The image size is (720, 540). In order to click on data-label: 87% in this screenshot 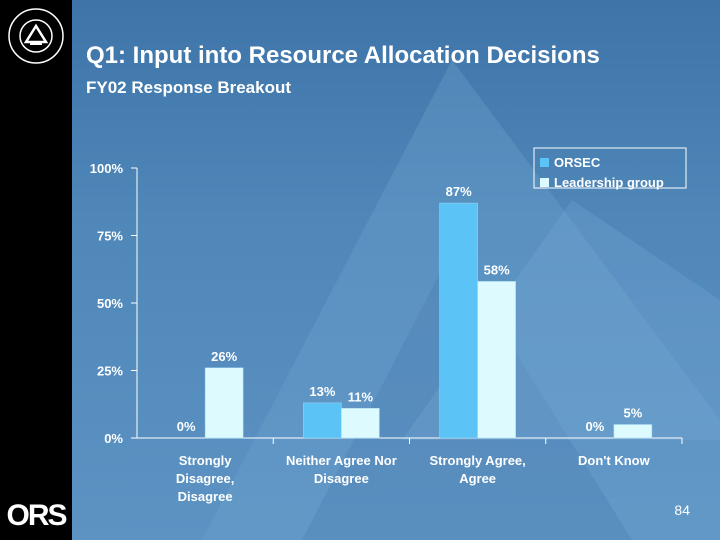, I will do `click(459, 191)`.